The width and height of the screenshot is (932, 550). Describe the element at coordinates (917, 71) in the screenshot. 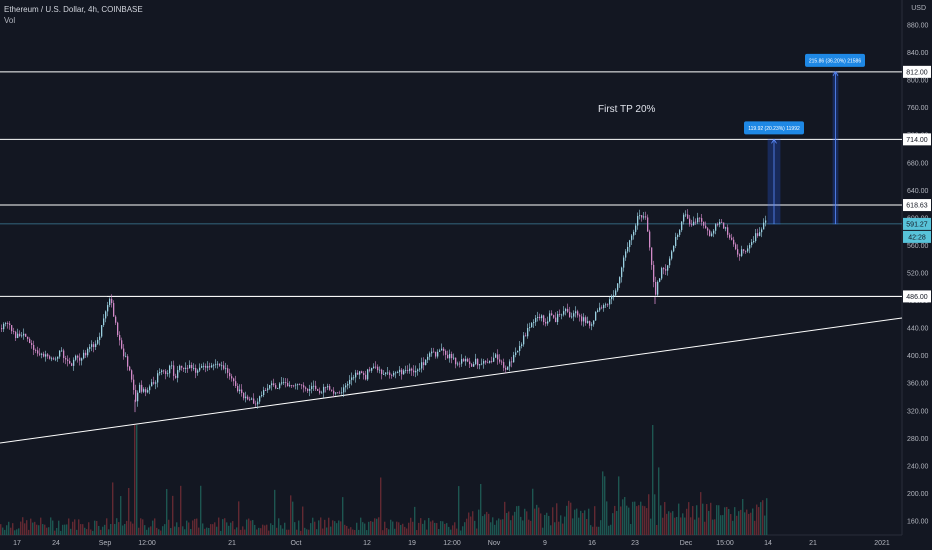

I see `level-price-tag` at that location.